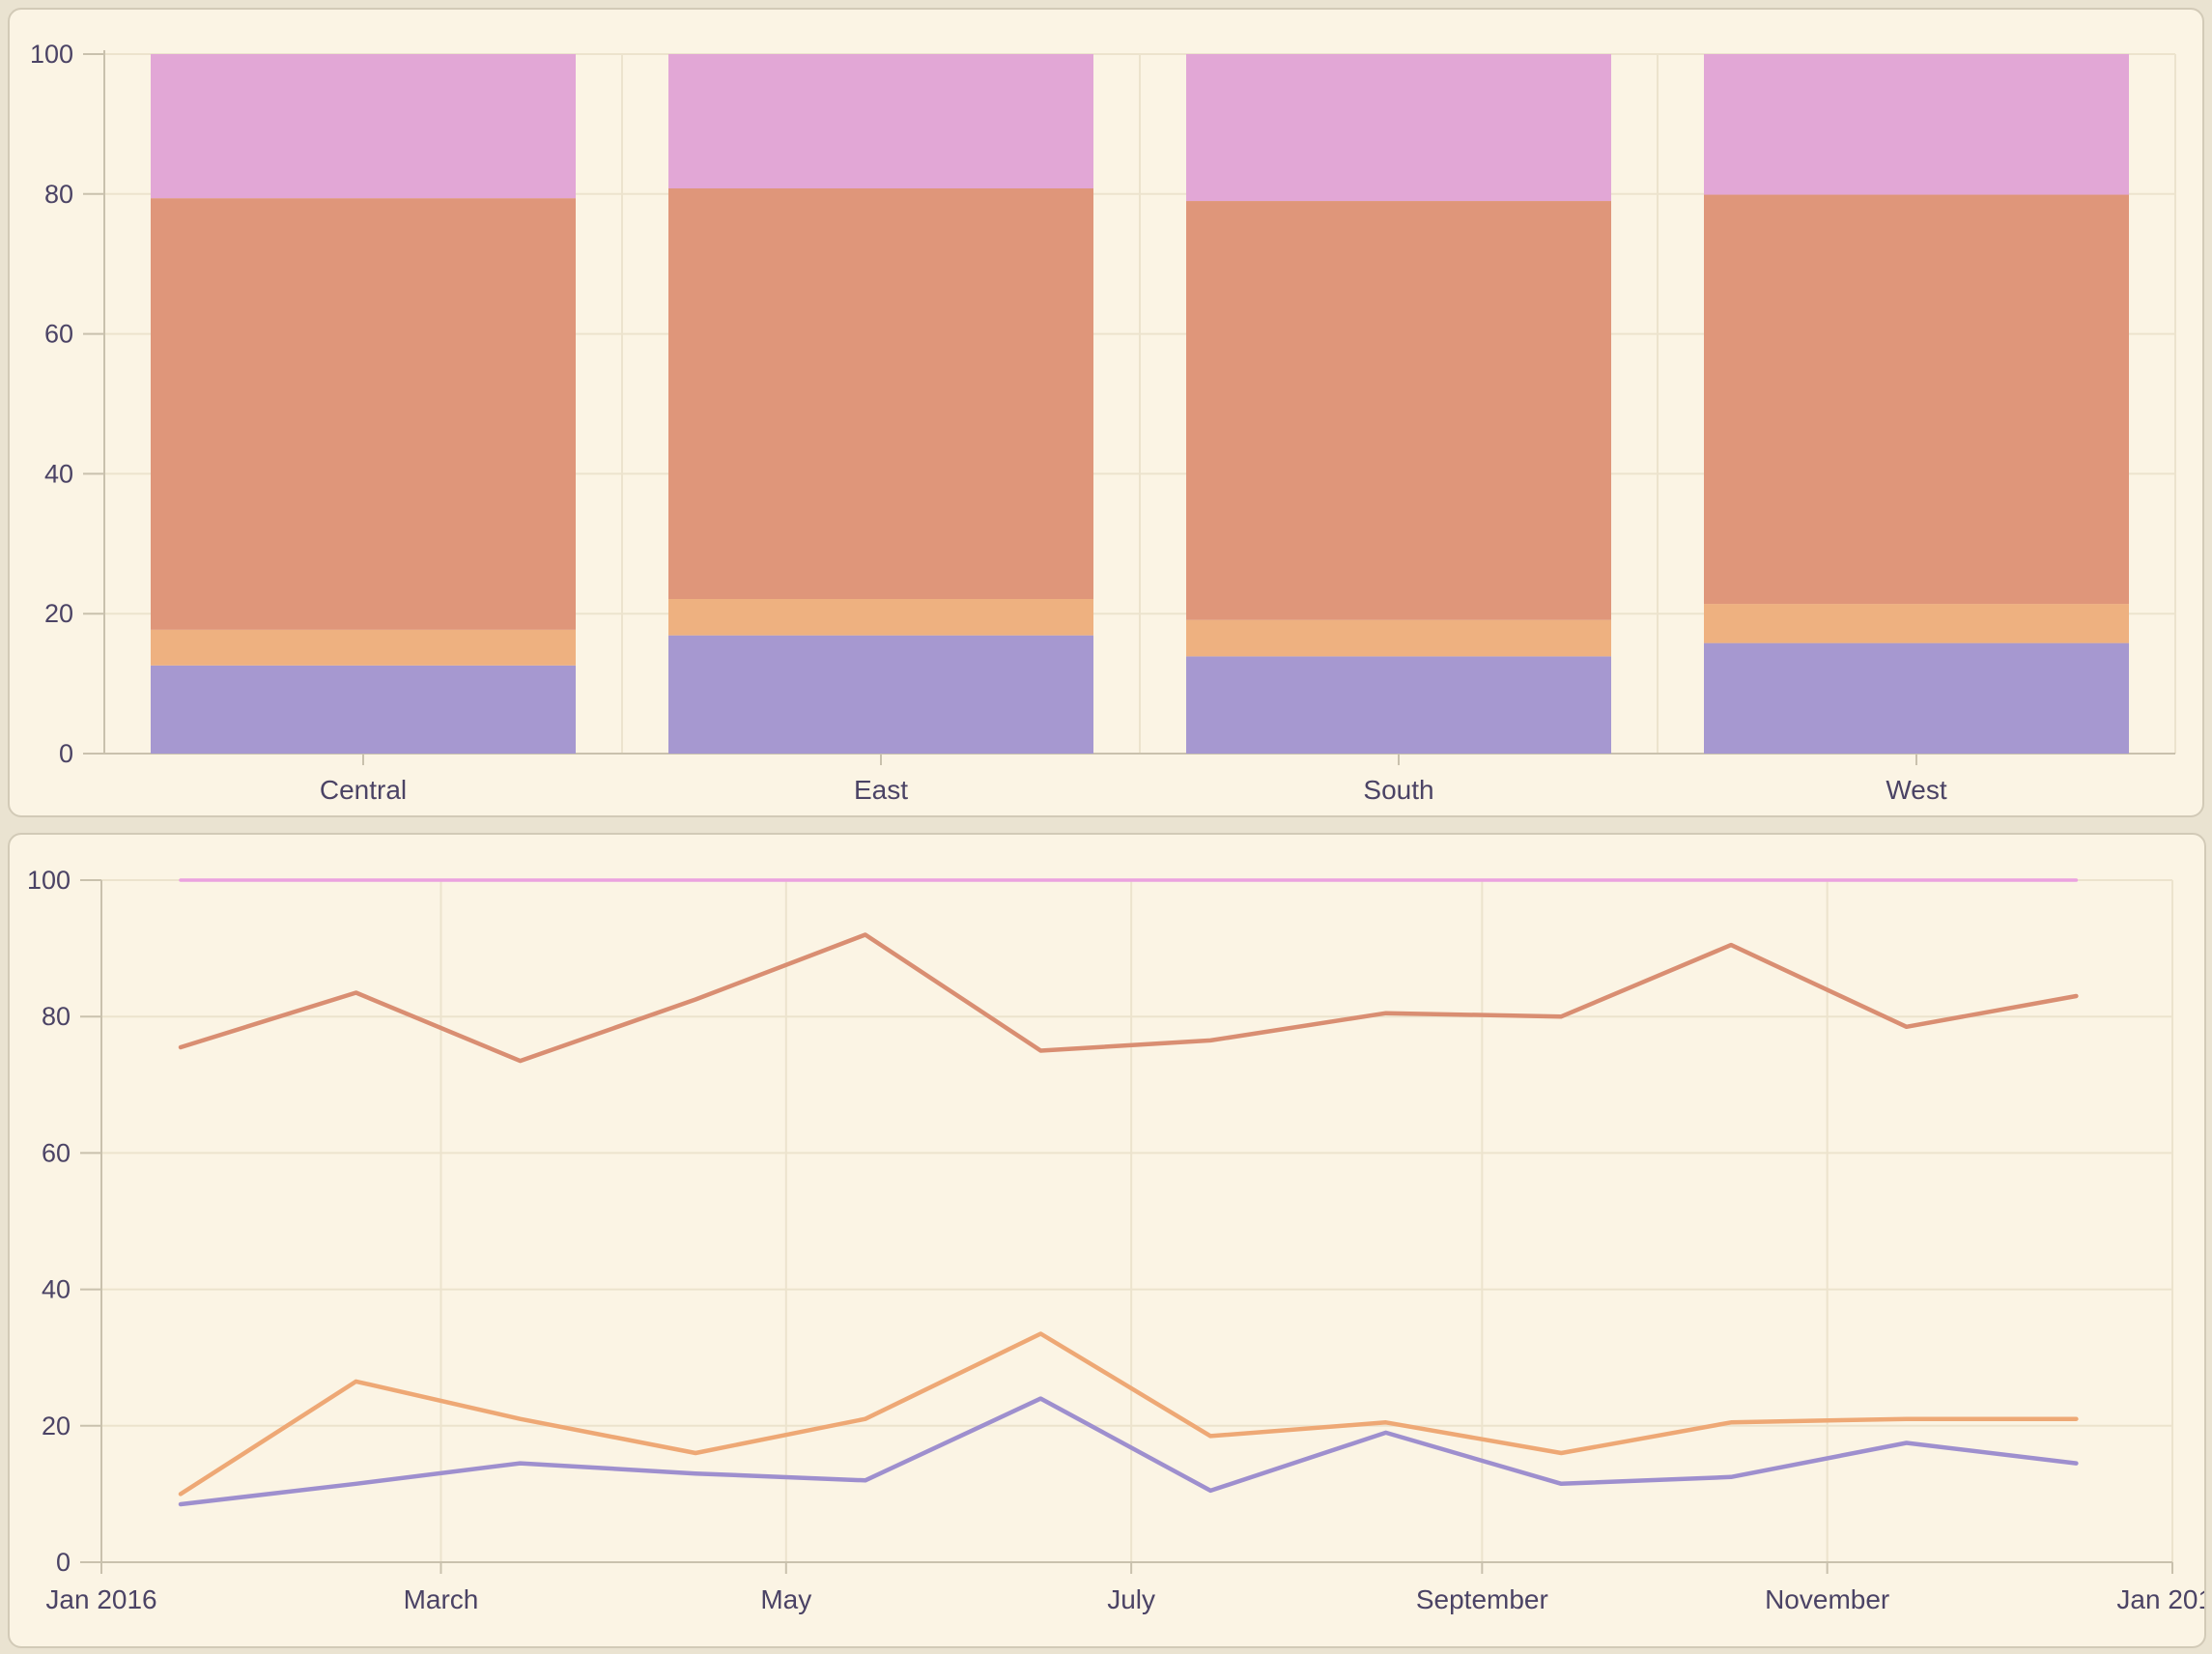 This screenshot has width=2212, height=1654. Describe the element at coordinates (1827, 1599) in the screenshot. I see `x-axis-tick-label: November` at that location.